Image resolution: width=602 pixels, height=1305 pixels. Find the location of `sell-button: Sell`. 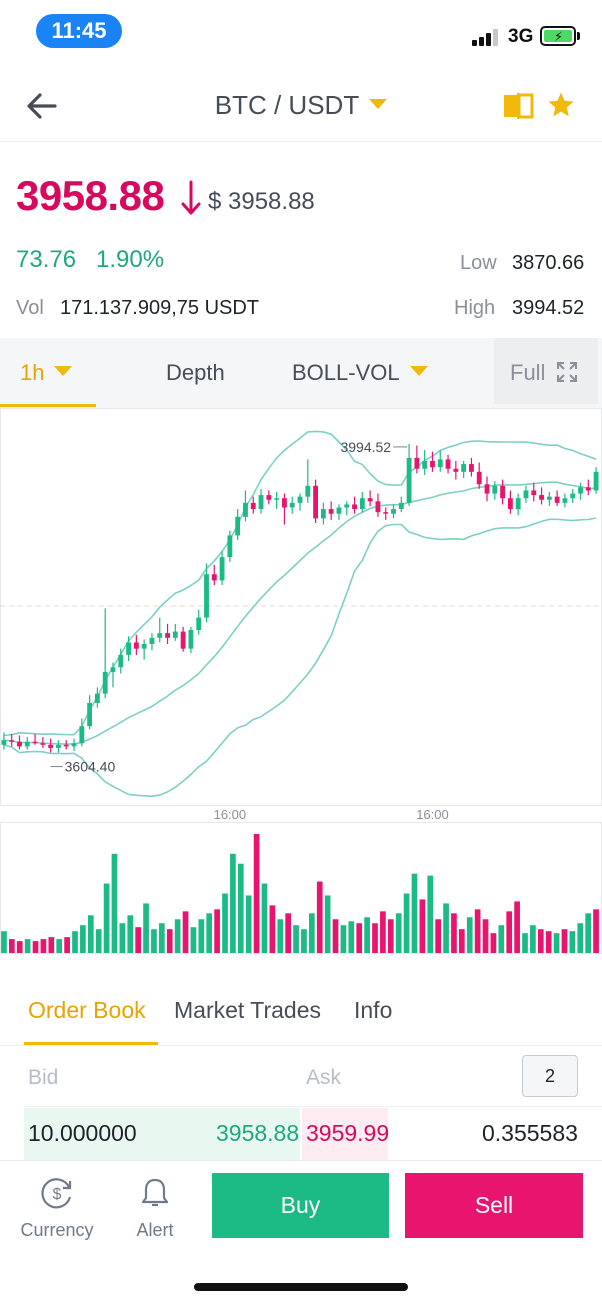

sell-button: Sell is located at coordinates (494, 1205).